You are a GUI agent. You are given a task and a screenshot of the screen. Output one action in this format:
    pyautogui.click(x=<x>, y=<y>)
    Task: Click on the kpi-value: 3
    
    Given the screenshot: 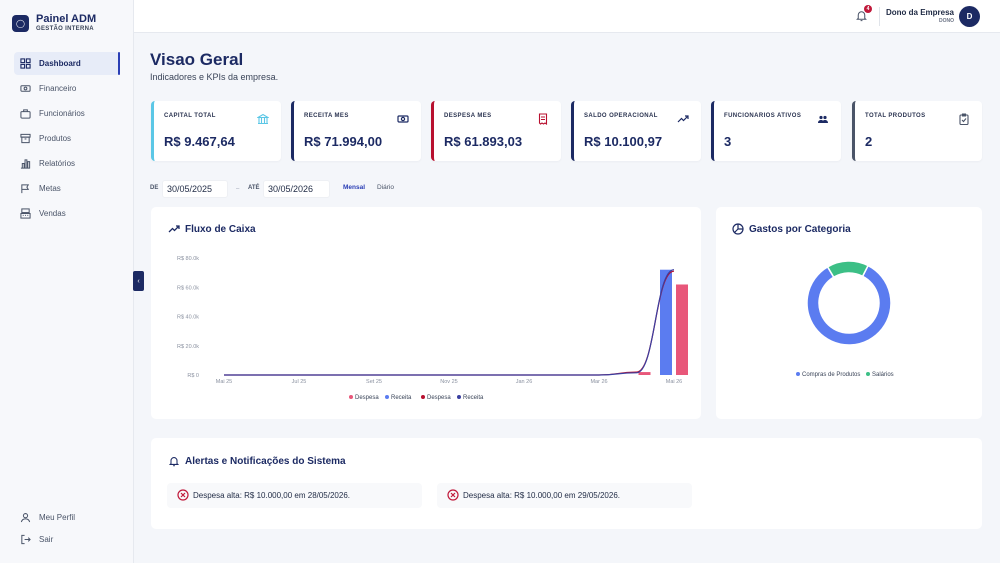 What is the action you would take?
    pyautogui.click(x=728, y=141)
    